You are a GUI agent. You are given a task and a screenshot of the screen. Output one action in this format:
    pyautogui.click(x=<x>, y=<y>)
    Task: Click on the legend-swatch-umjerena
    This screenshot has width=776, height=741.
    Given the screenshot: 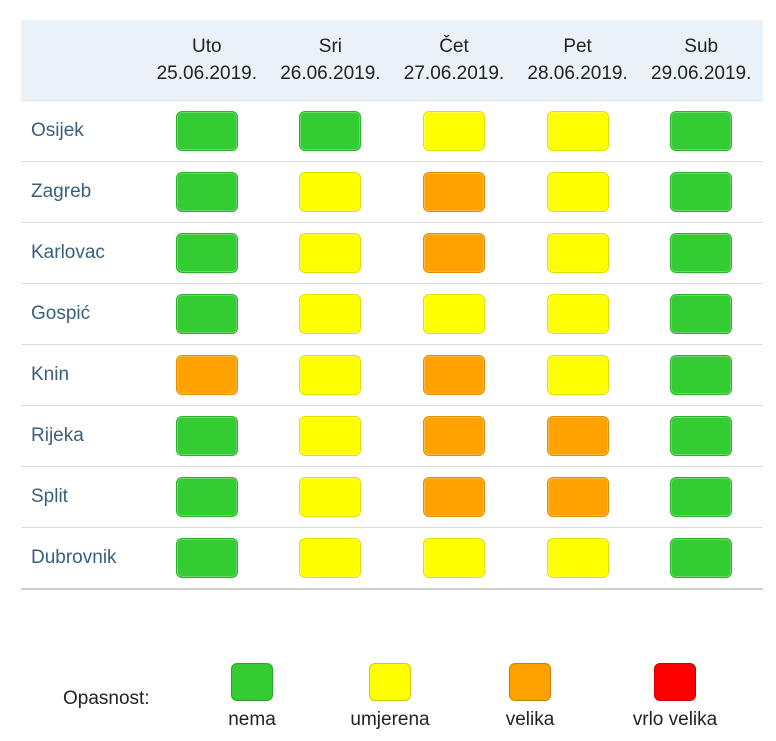 What is the action you would take?
    pyautogui.click(x=390, y=682)
    